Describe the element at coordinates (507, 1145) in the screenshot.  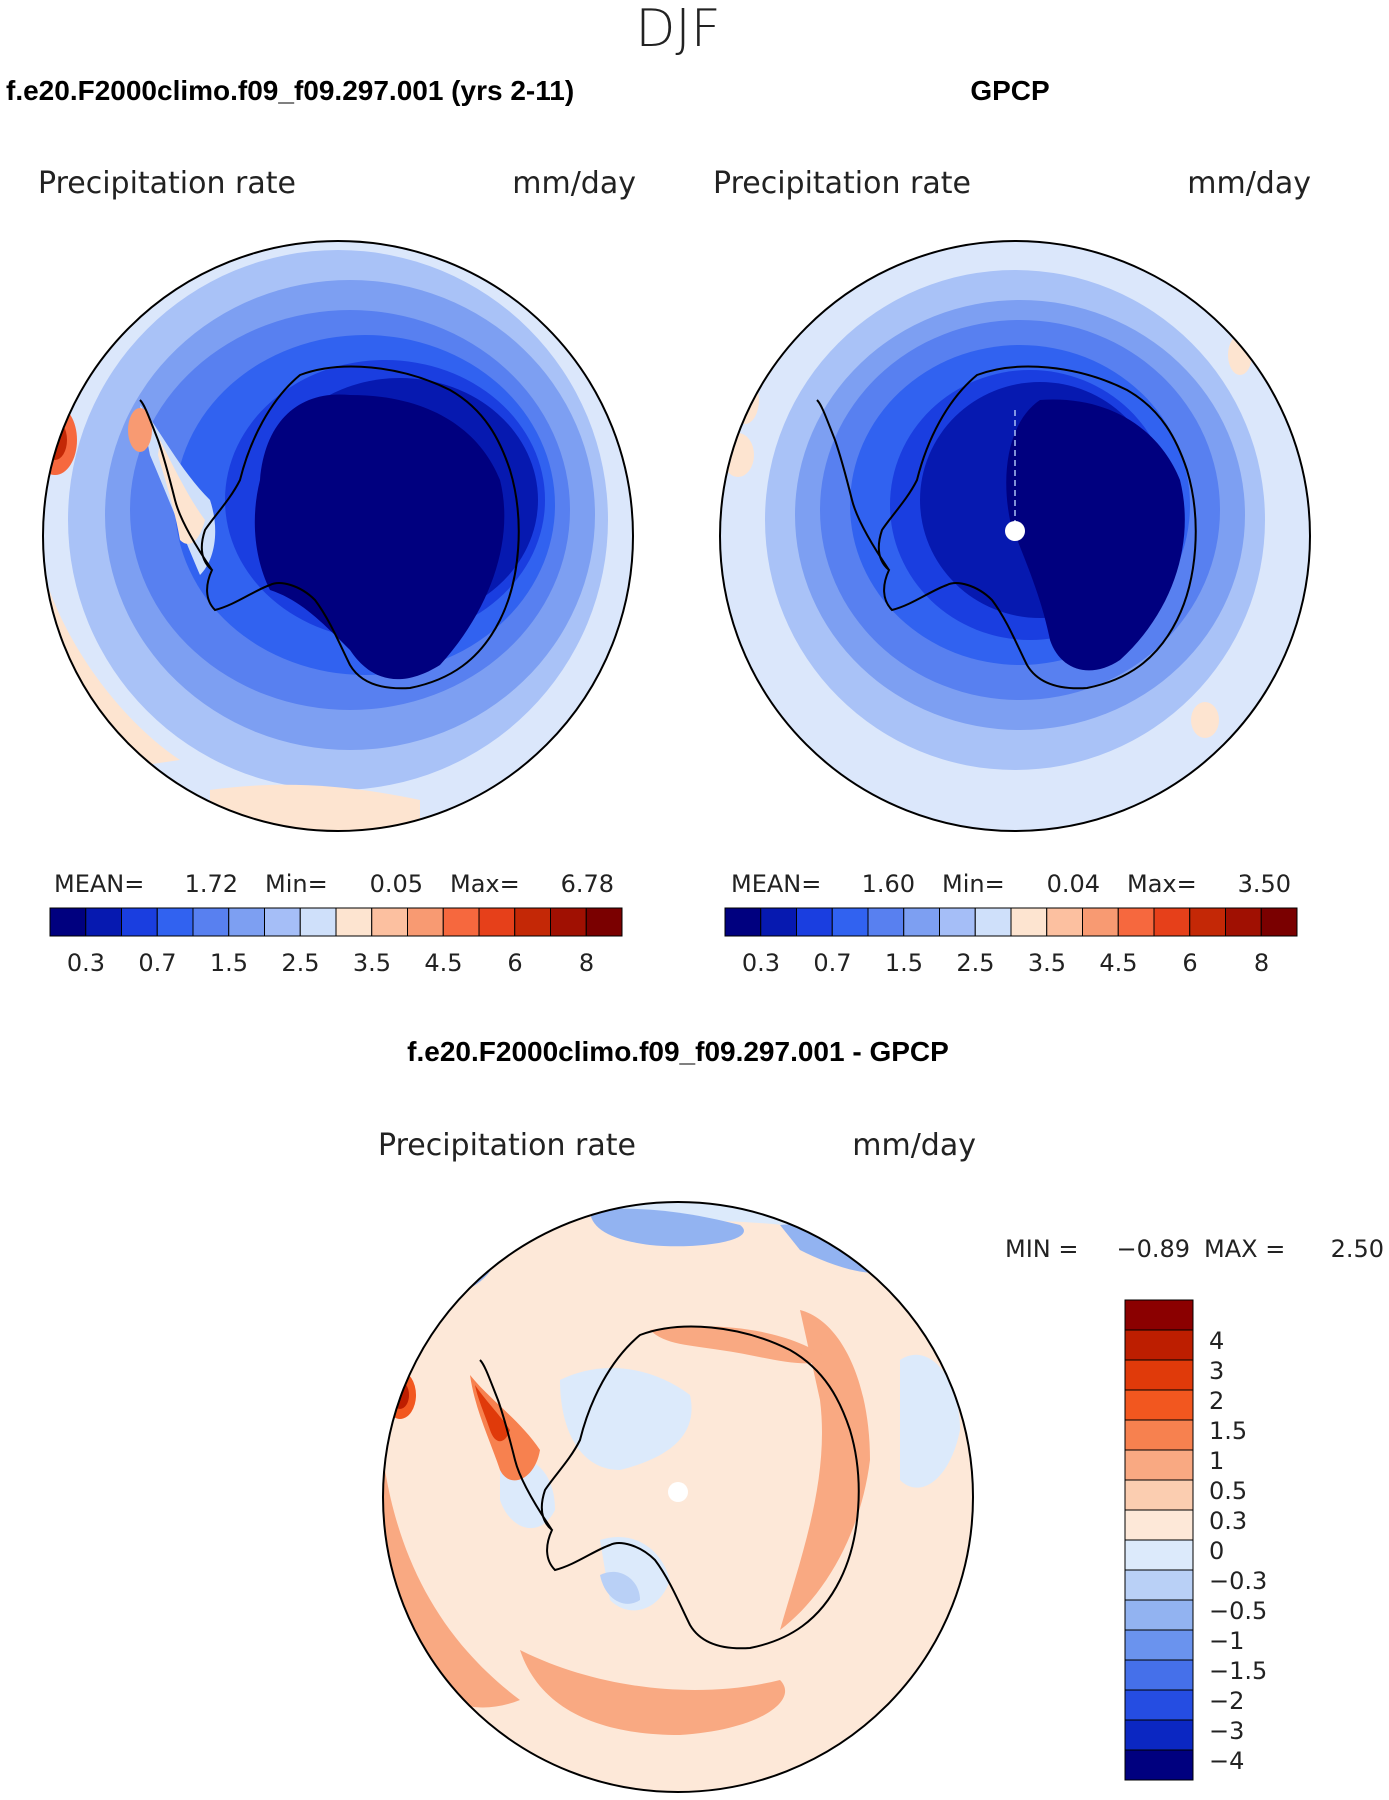
I see `variable-label-diff: Precipitation rate` at that location.